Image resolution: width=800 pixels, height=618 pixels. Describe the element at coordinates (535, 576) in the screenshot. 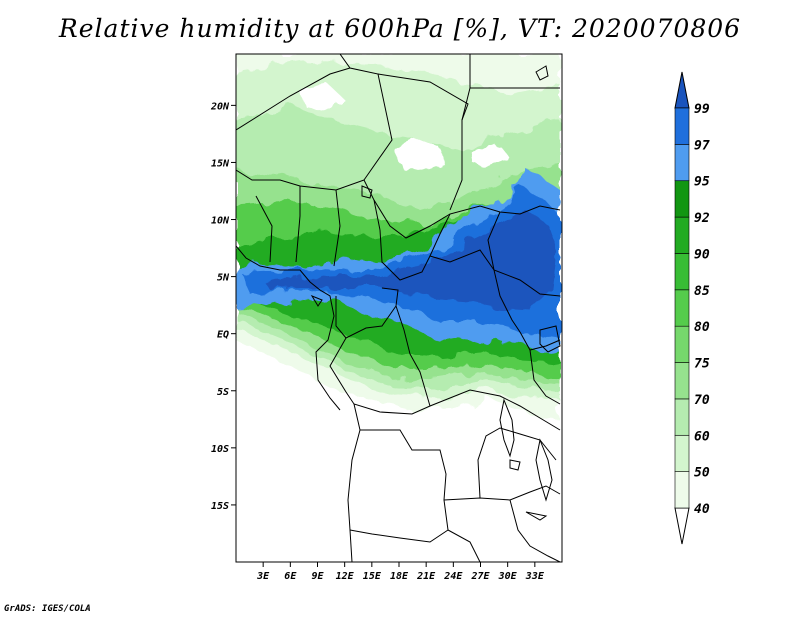

I see `lon-tick-label: 33E` at that location.